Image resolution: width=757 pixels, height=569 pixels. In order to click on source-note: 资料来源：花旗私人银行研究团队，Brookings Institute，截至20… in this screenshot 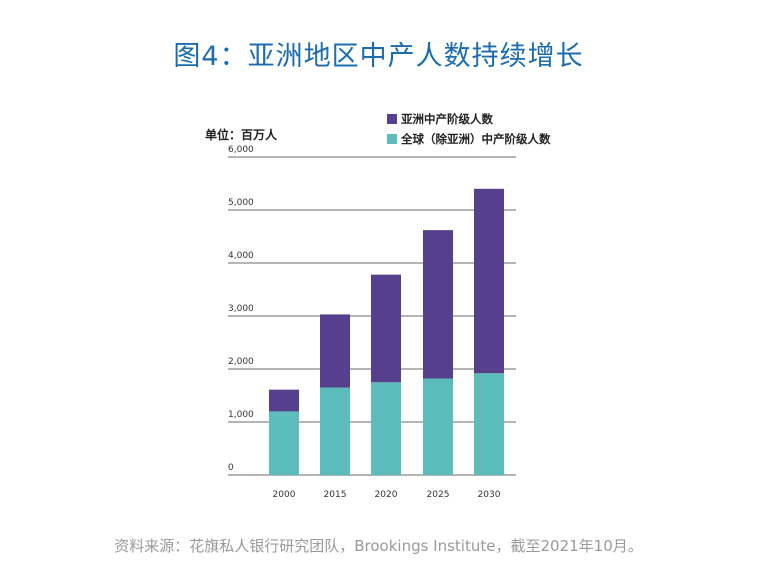, I will do `click(378, 546)`.